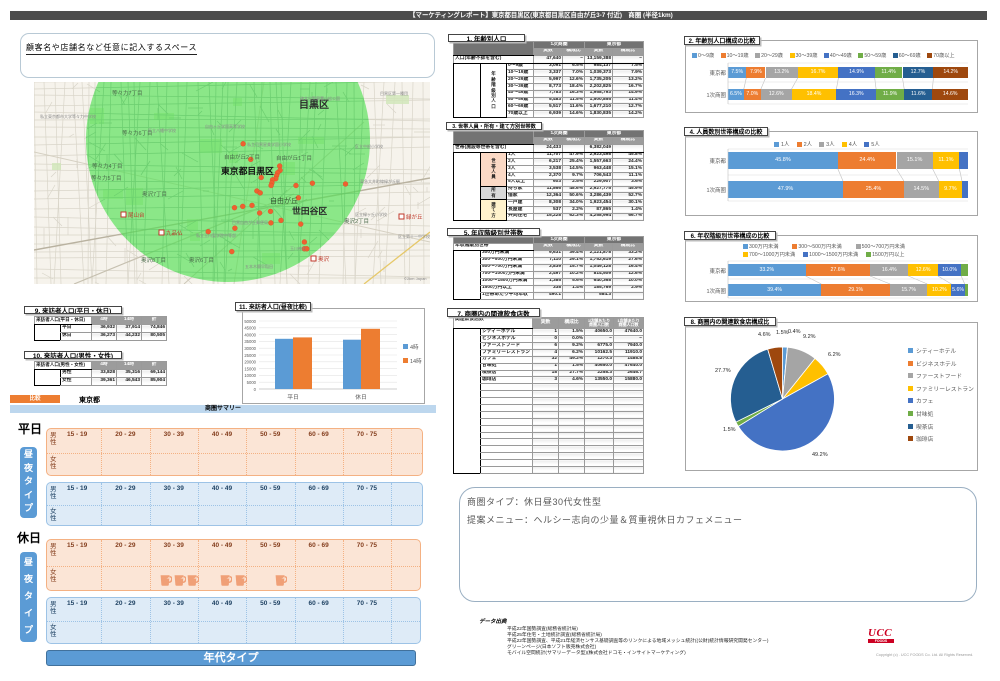 The width and height of the screenshot is (1000, 681). What do you see at coordinates (394, 93) in the screenshot?
I see `svg-text: 目黒区第一種団` at bounding box center [394, 93].